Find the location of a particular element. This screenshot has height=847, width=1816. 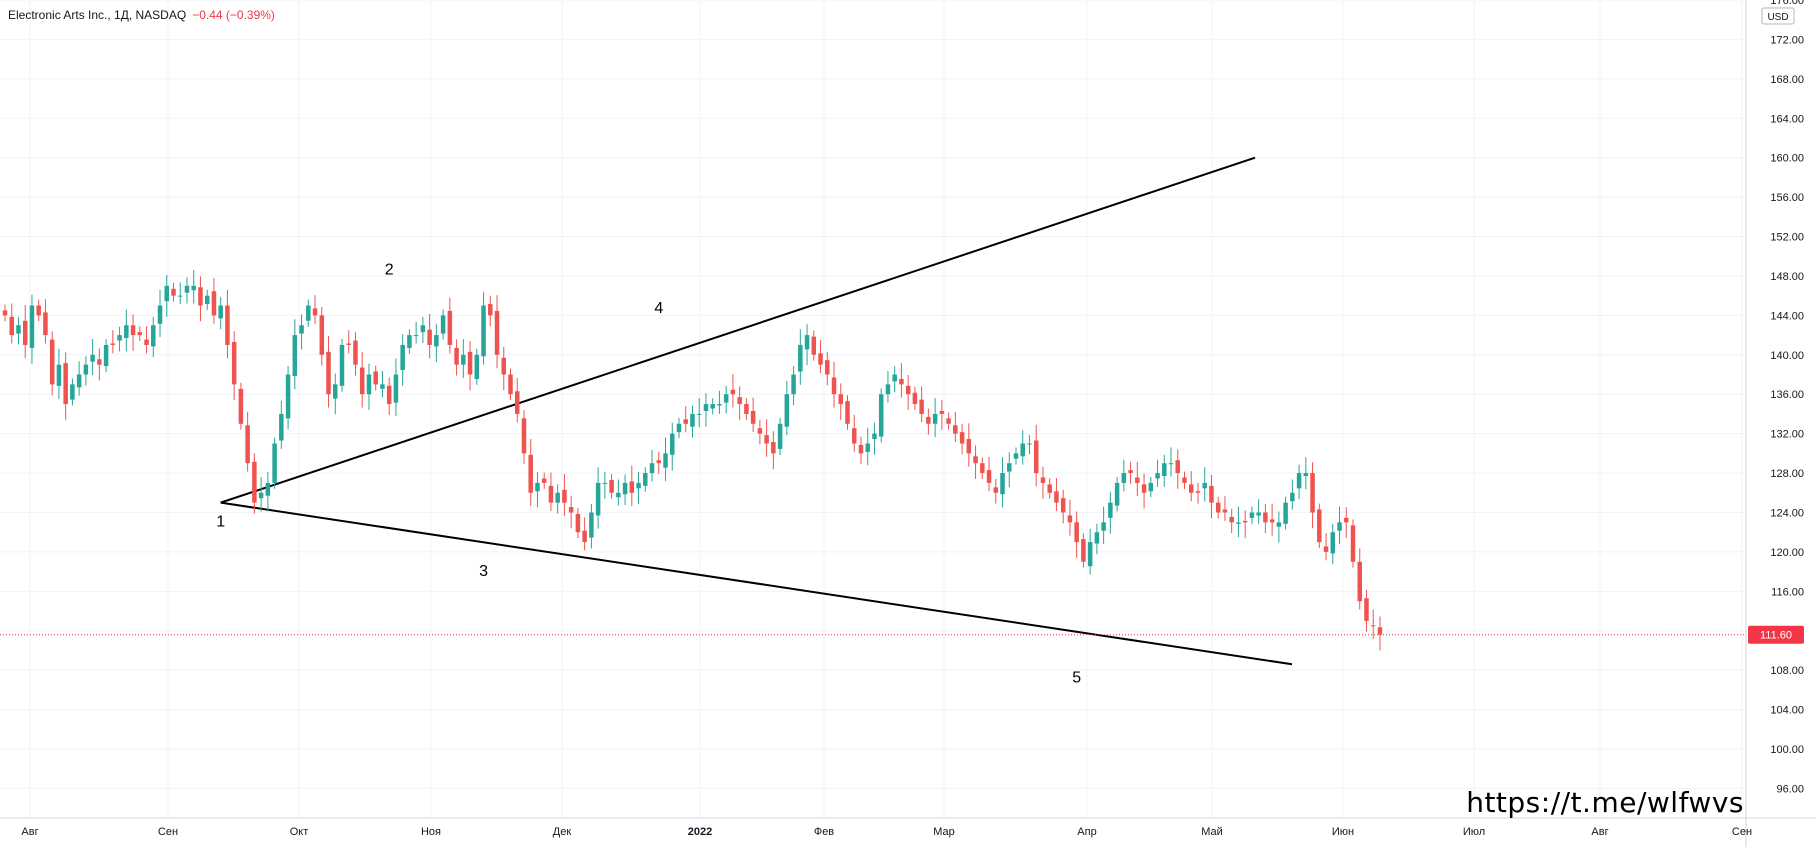

wave-label-2: 2 is located at coordinates (389, 270).